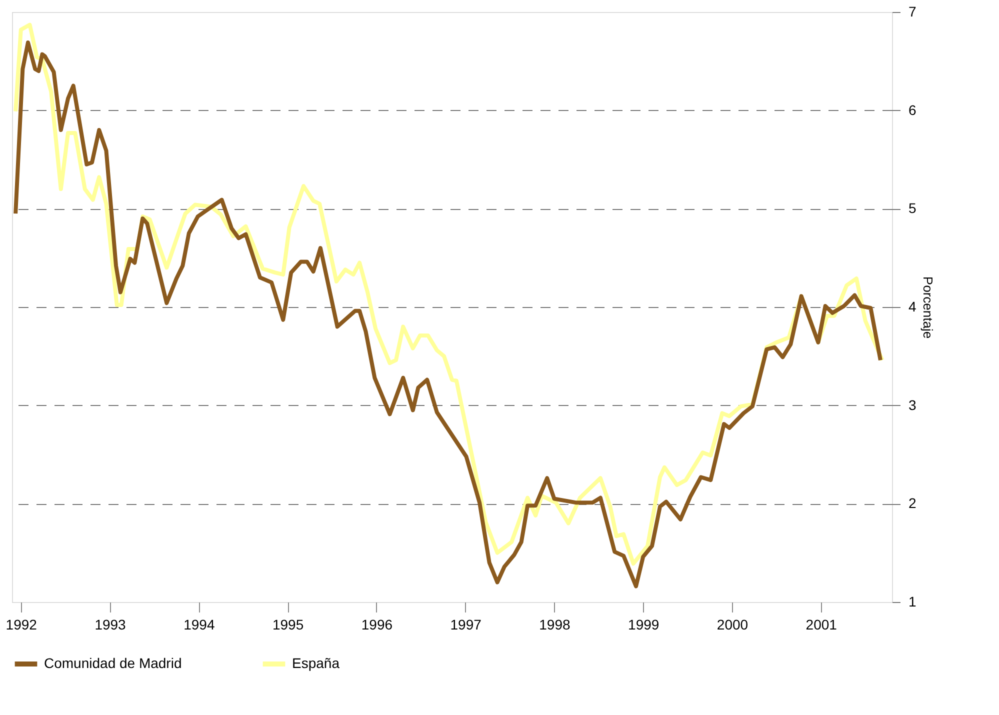 The height and width of the screenshot is (715, 999). What do you see at coordinates (110, 624) in the screenshot?
I see `x-tick-label: 1993` at bounding box center [110, 624].